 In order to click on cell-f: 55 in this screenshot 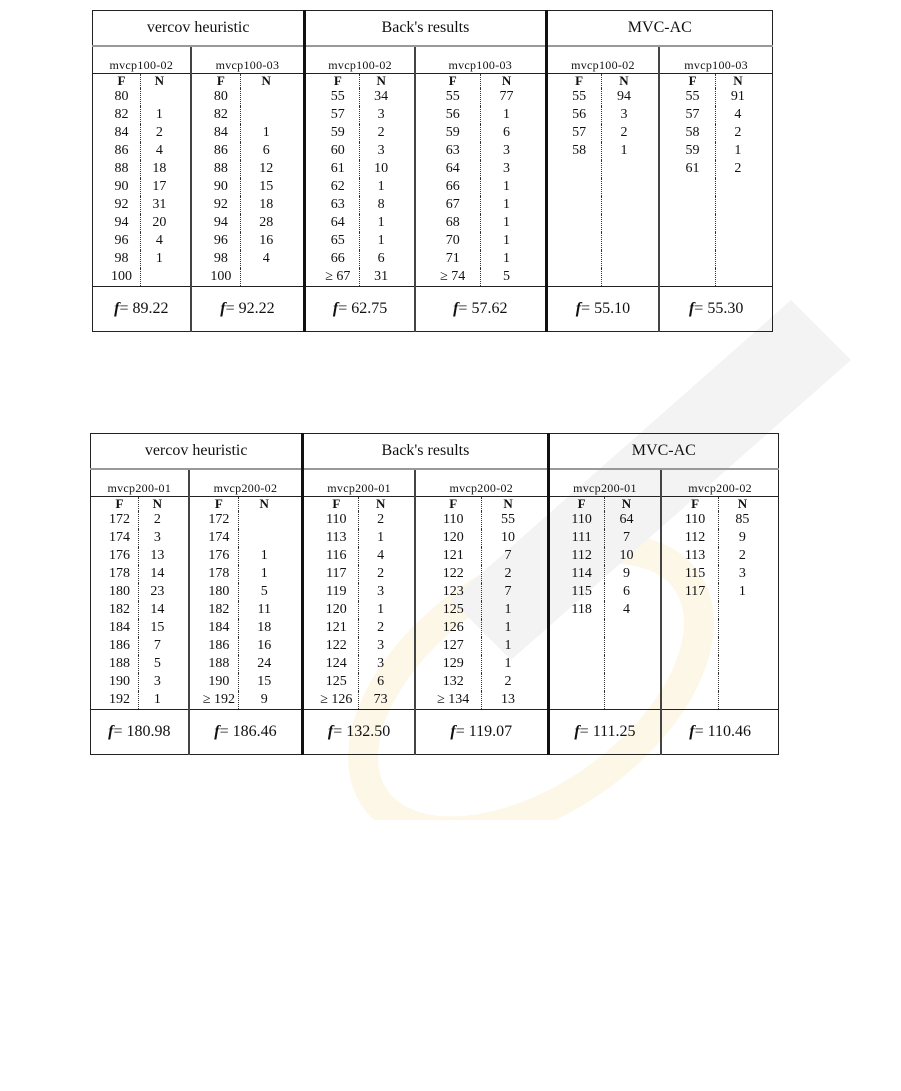, I will do `click(687, 97)`.